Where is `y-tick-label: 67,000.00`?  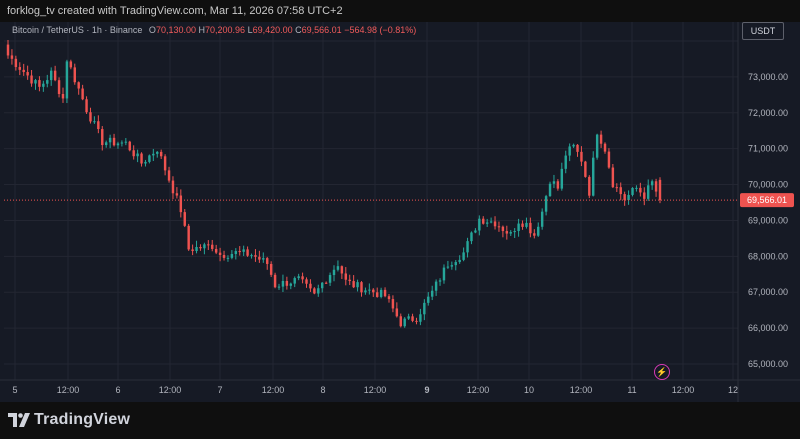
y-tick-label: 67,000.00 is located at coordinates (768, 292).